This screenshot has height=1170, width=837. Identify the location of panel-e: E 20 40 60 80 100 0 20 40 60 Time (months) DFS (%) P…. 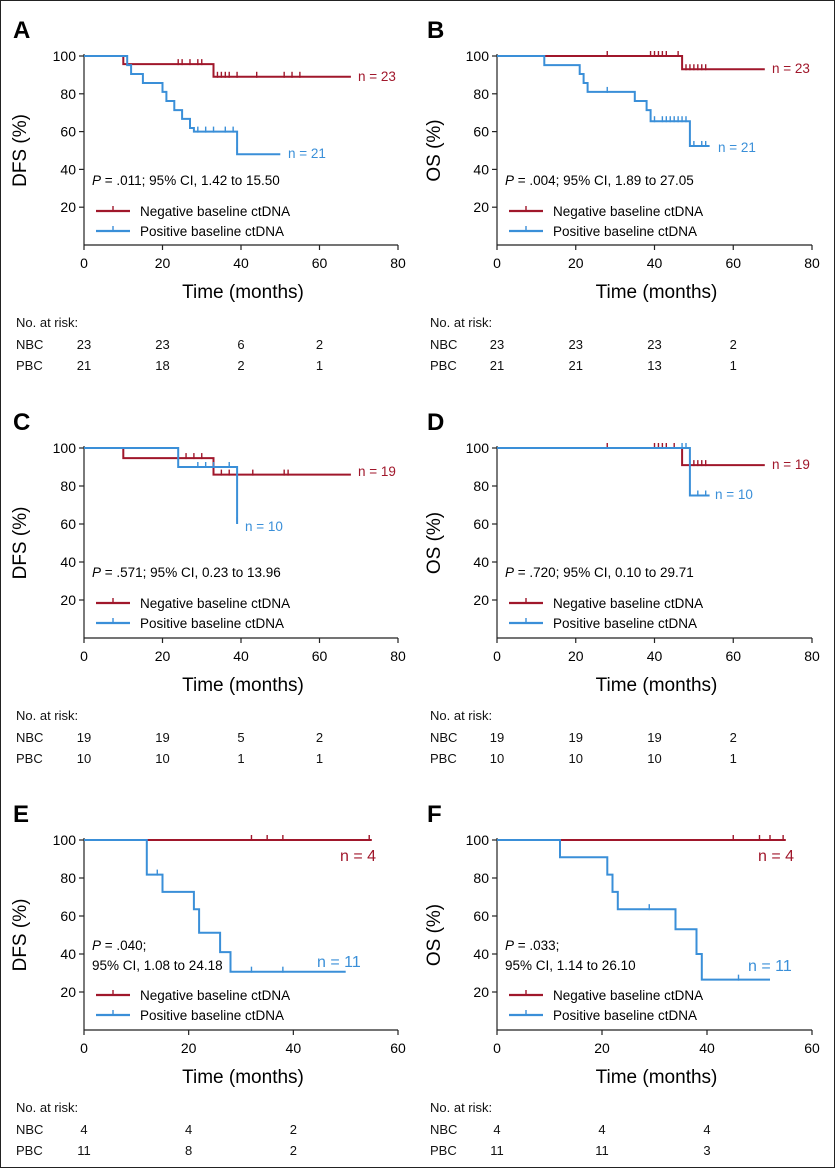
(208, 944).